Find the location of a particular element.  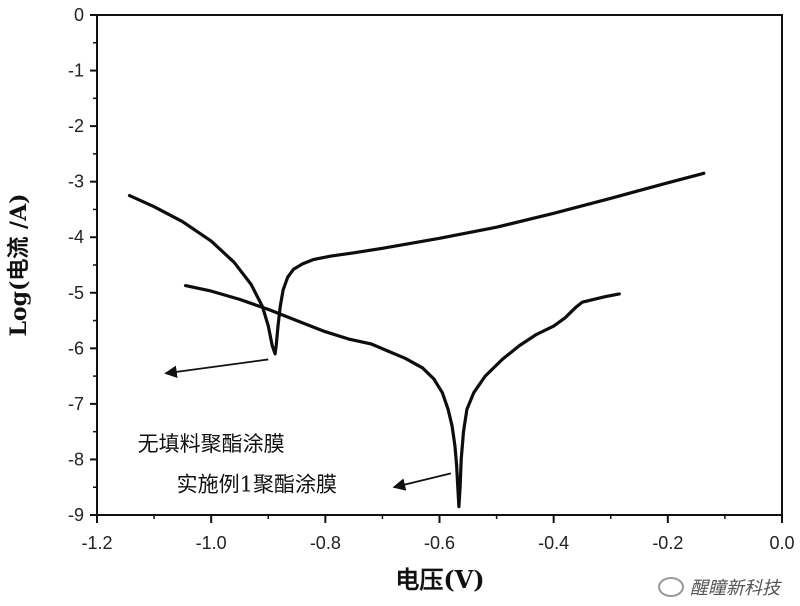

y-tick-label: -1 is located at coordinates (76, 71).